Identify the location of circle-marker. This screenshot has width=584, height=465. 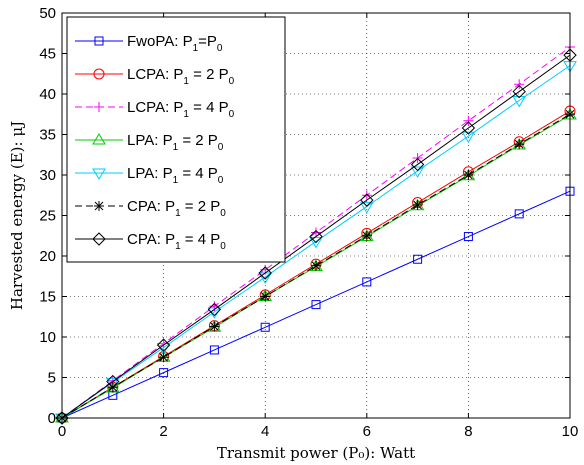
(99, 74).